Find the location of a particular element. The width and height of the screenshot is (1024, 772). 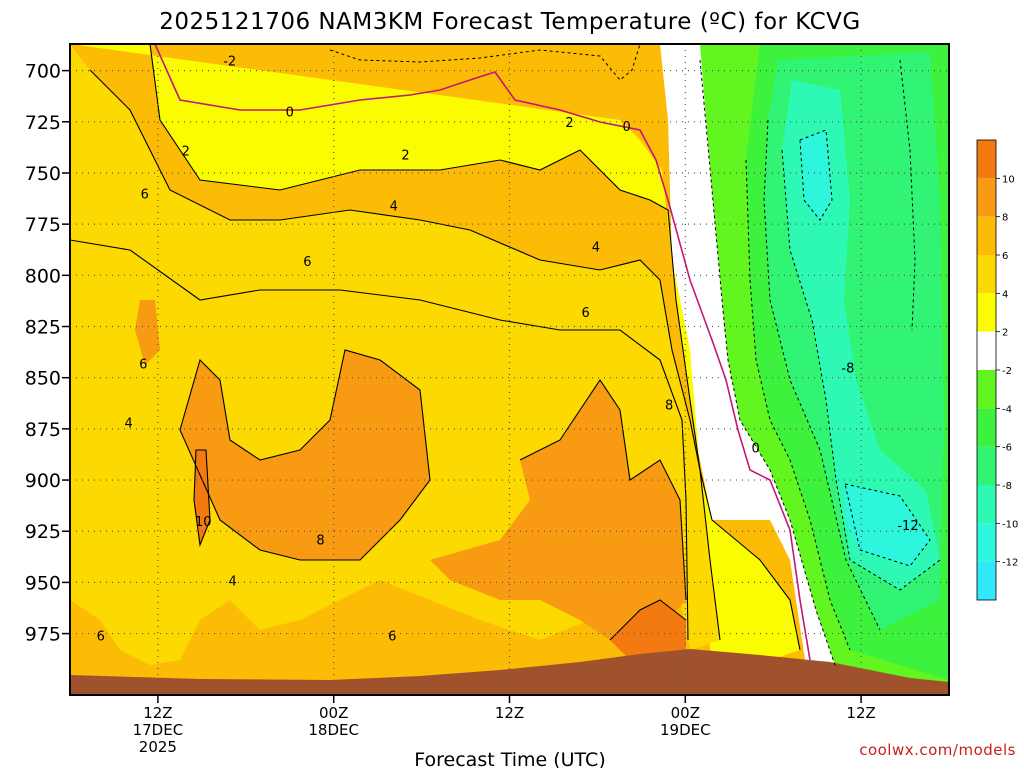

contour-label-5: 4 is located at coordinates (394, 207).